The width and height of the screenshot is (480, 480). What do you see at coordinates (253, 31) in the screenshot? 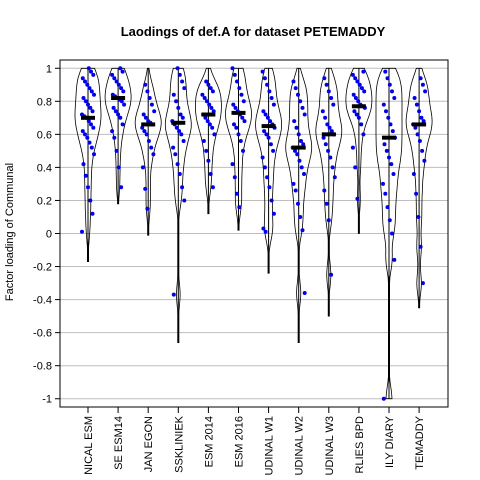
I see `chart-title: Laodings of def.A for dataset PETEMADDY` at bounding box center [253, 31].